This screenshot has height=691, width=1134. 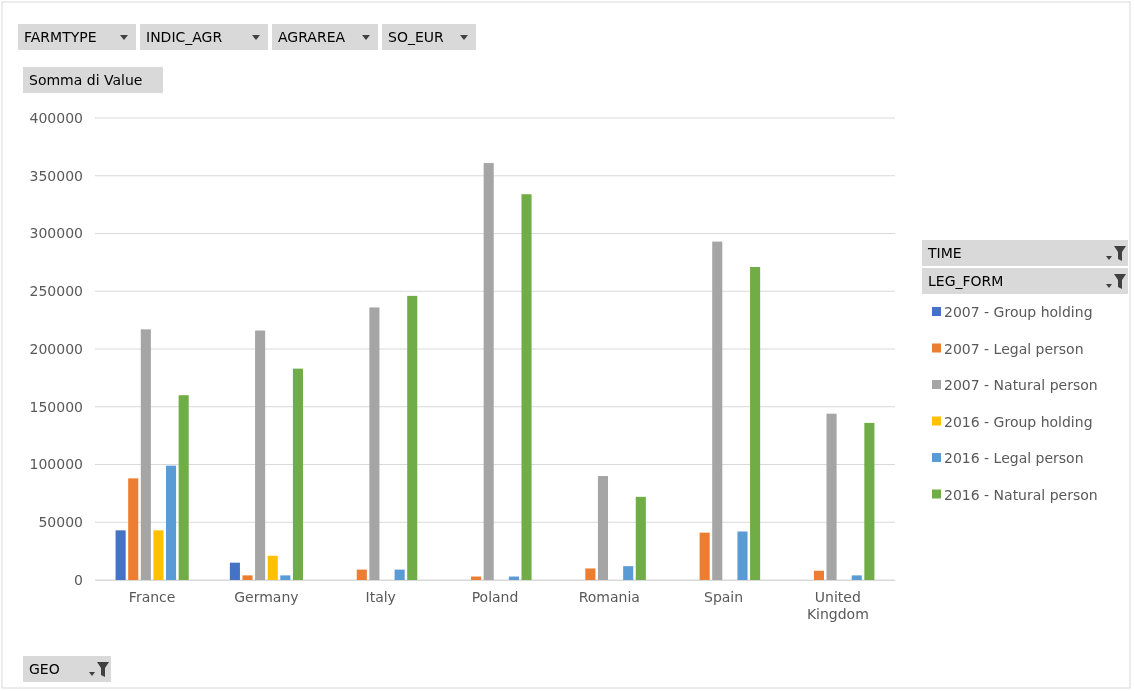 What do you see at coordinates (1014, 348) in the screenshot?
I see `legend-label: 2007 - Legal person` at bounding box center [1014, 348].